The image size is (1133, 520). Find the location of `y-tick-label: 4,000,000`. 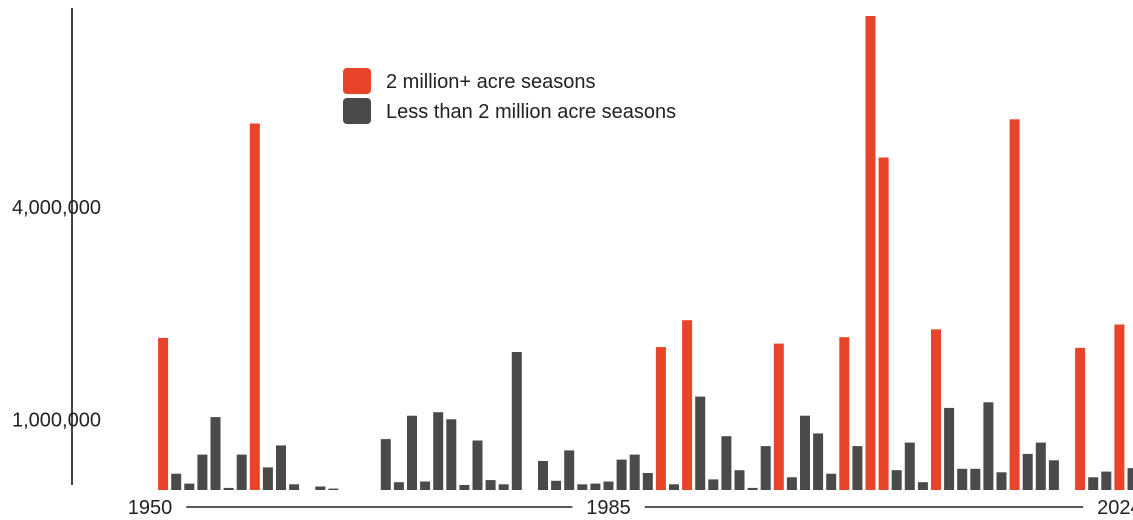

y-tick-label: 4,000,000 is located at coordinates (56, 208).